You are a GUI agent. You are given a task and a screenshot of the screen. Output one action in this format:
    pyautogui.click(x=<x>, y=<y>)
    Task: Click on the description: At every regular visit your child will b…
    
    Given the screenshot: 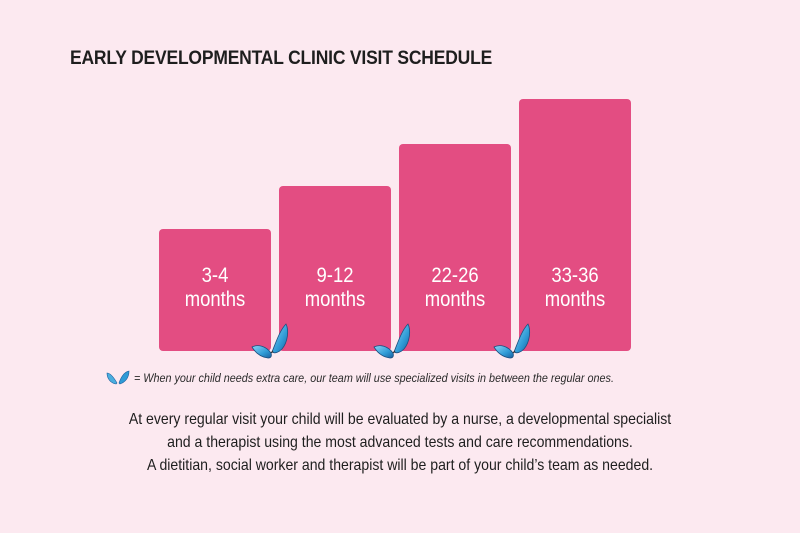 What is the action you would take?
    pyautogui.click(x=400, y=442)
    